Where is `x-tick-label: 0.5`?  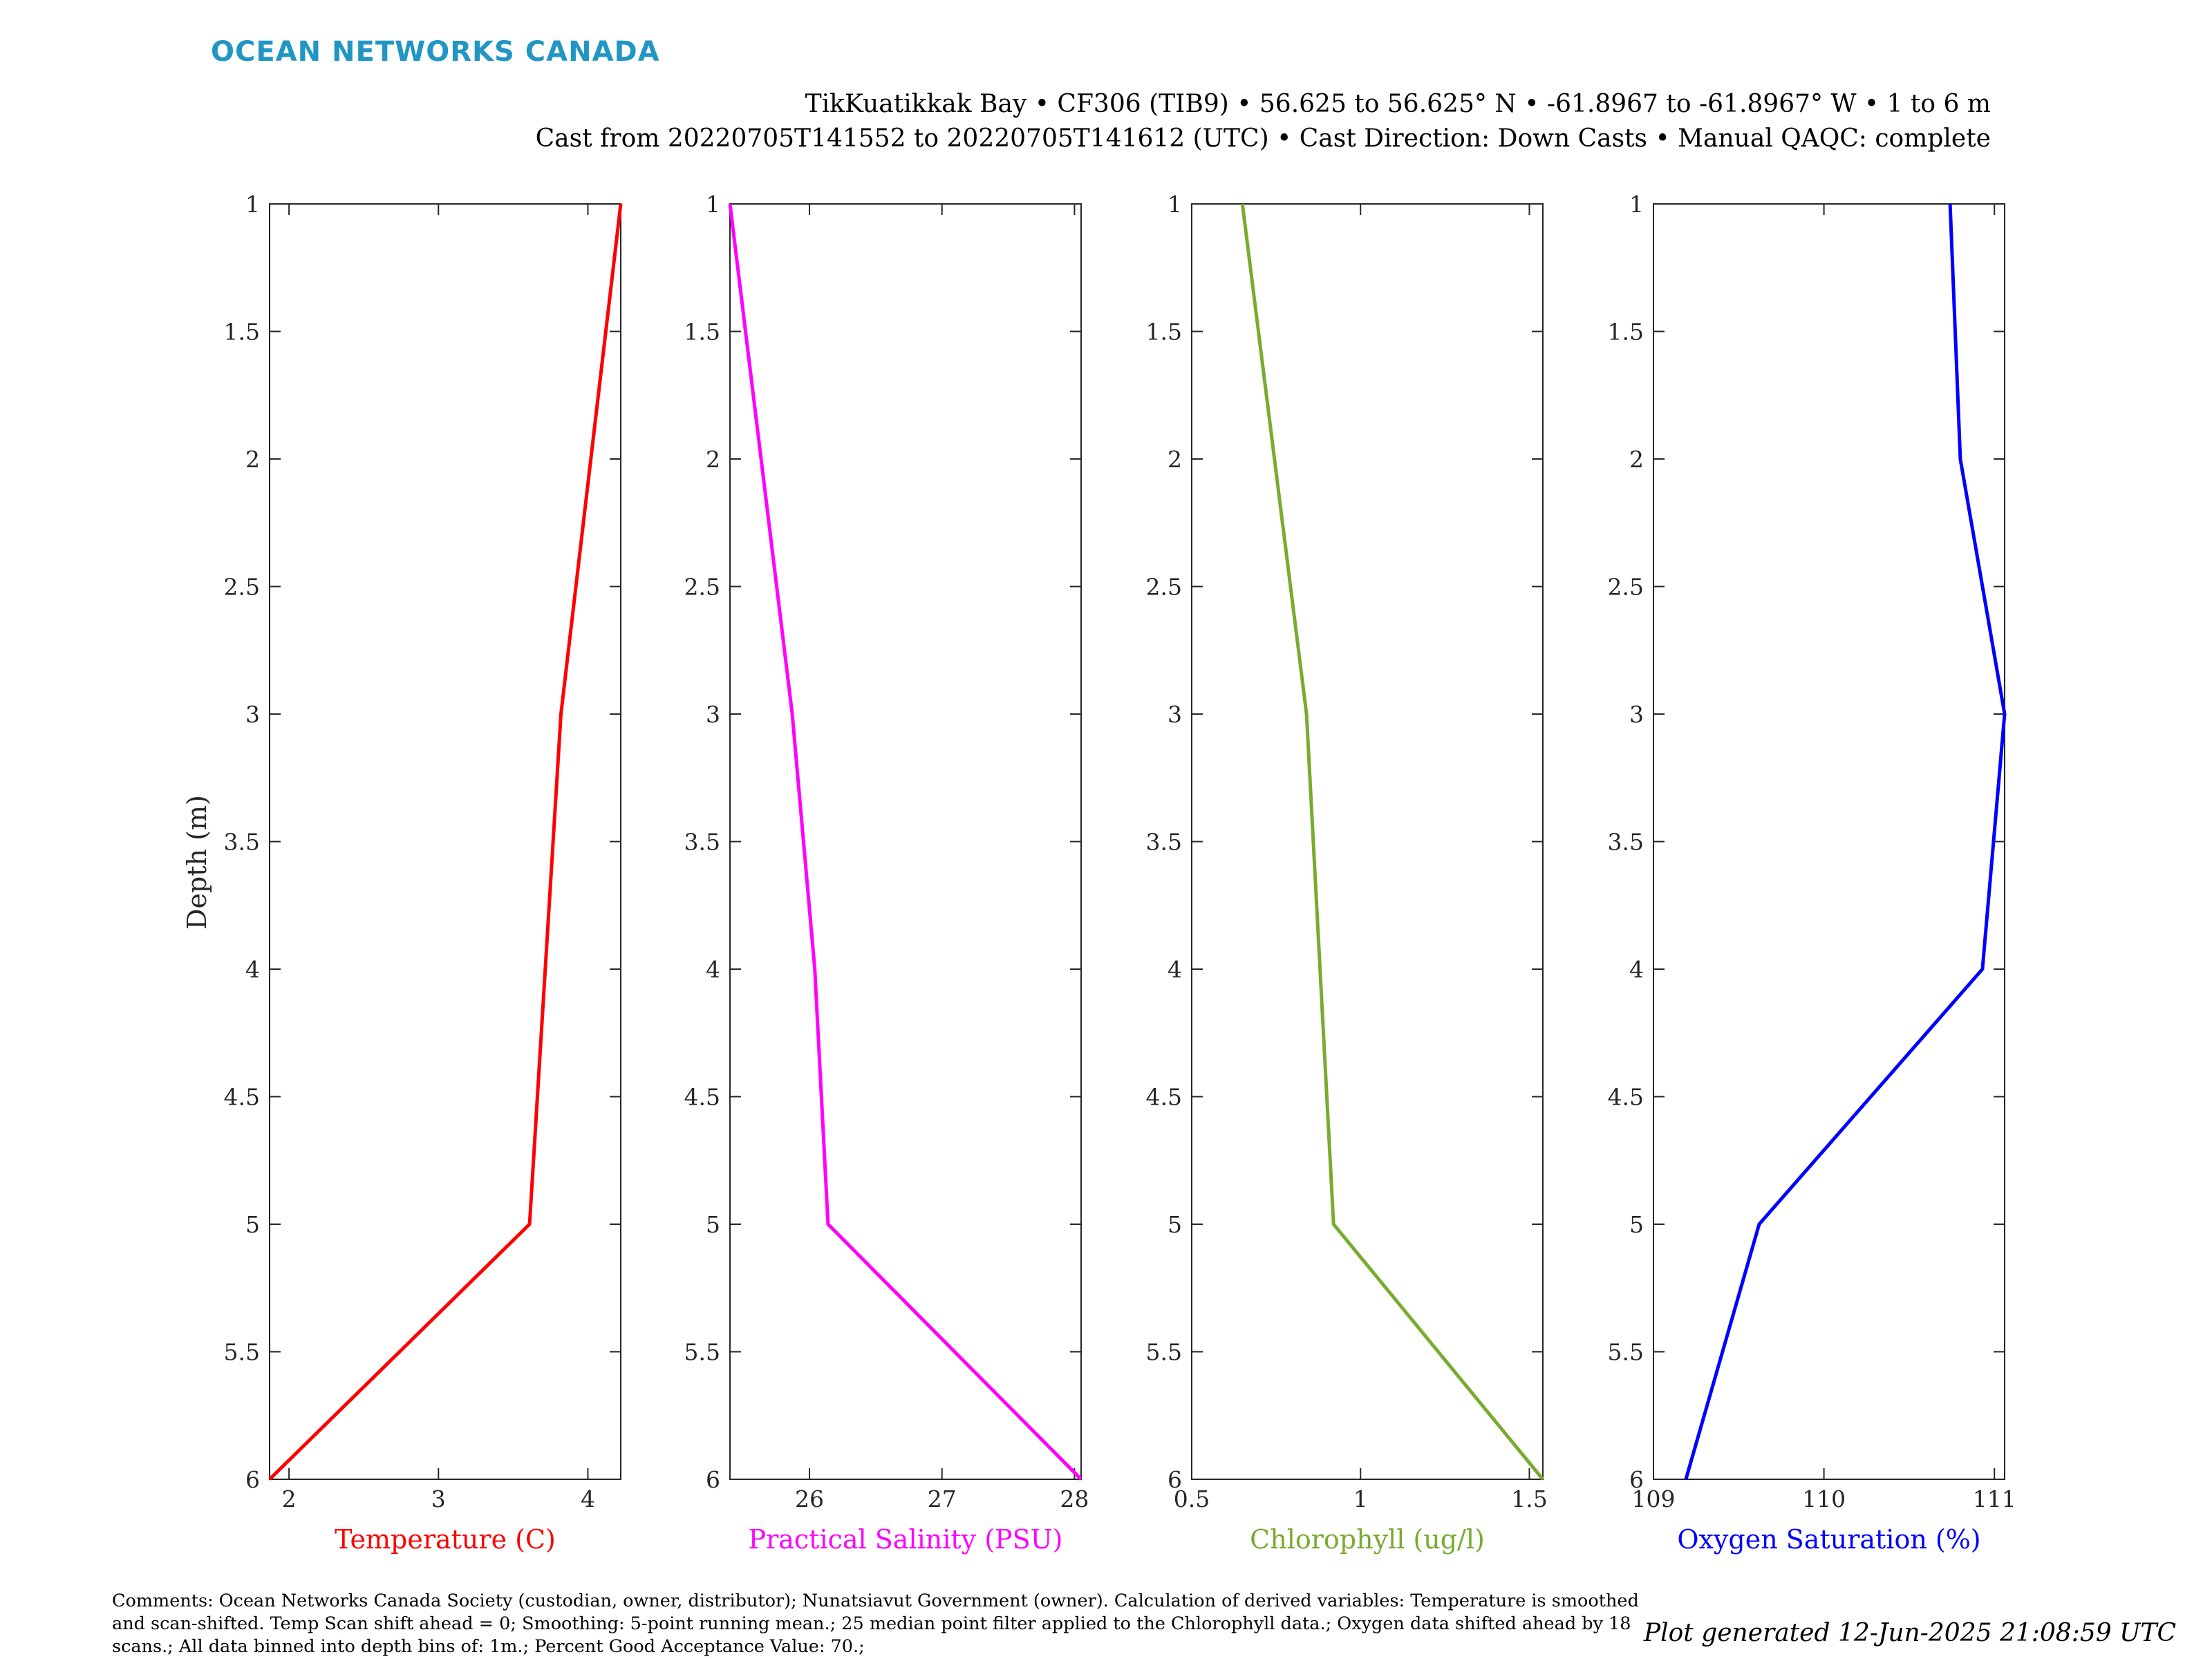
x-tick-label: 0.5 is located at coordinates (1192, 1498).